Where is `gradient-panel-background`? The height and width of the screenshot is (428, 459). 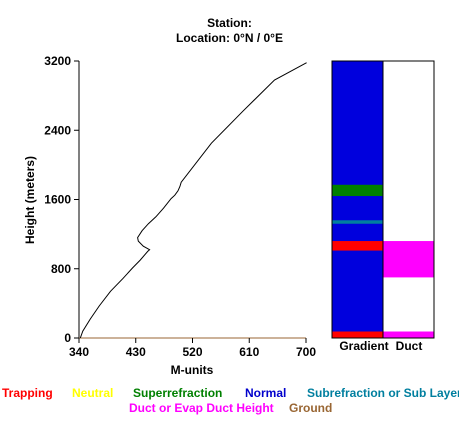
gradient-panel-background is located at coordinates (357, 199).